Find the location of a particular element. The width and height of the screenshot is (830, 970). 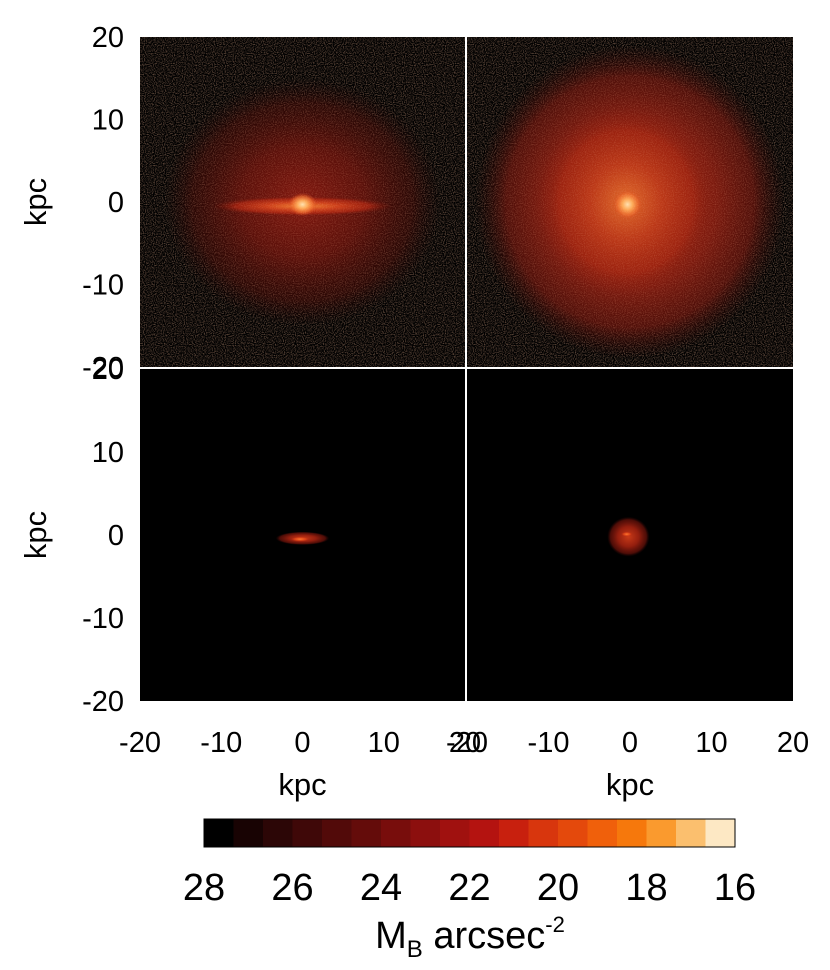

colorbar-frame is located at coordinates (469, 833).